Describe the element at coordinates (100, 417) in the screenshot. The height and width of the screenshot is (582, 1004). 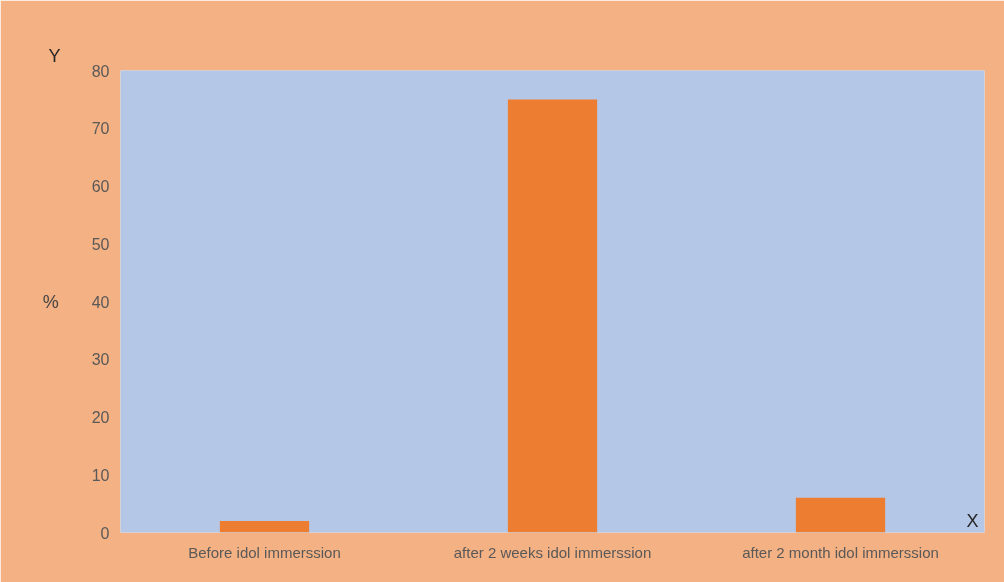
I see `y-tick-label: 20` at that location.